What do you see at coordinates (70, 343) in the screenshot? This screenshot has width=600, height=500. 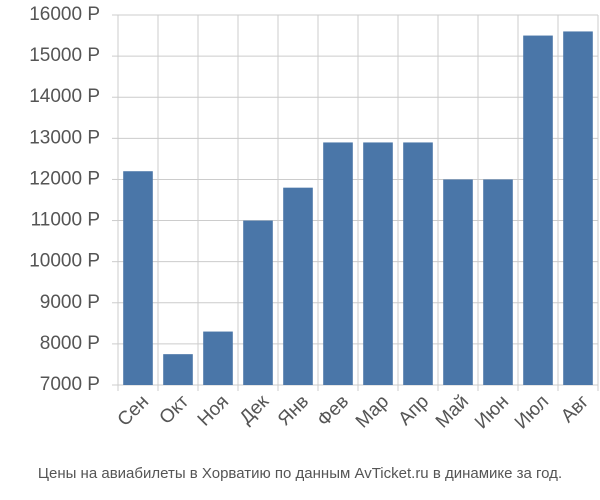 I see `y-tick-label: 8000 Р` at bounding box center [70, 343].